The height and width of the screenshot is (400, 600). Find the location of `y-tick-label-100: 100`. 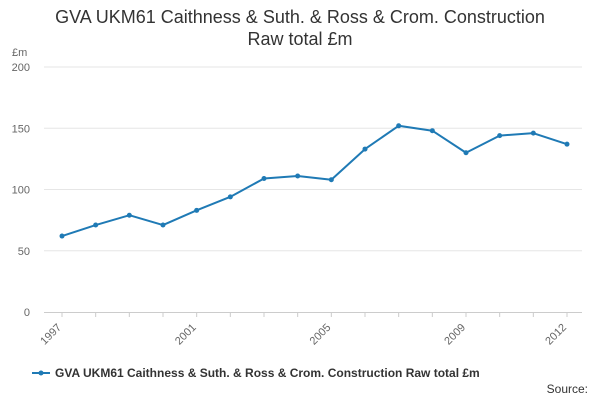

y-tick-label-100: 100 is located at coordinates (21, 191).